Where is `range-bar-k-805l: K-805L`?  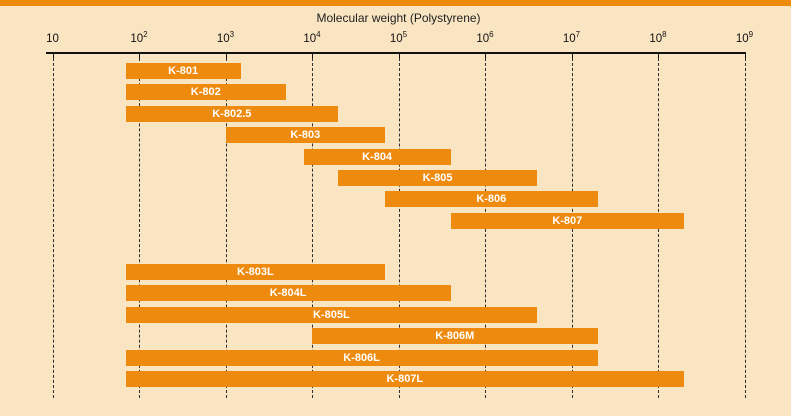
range-bar-k-805l: K-805L is located at coordinates (331, 314).